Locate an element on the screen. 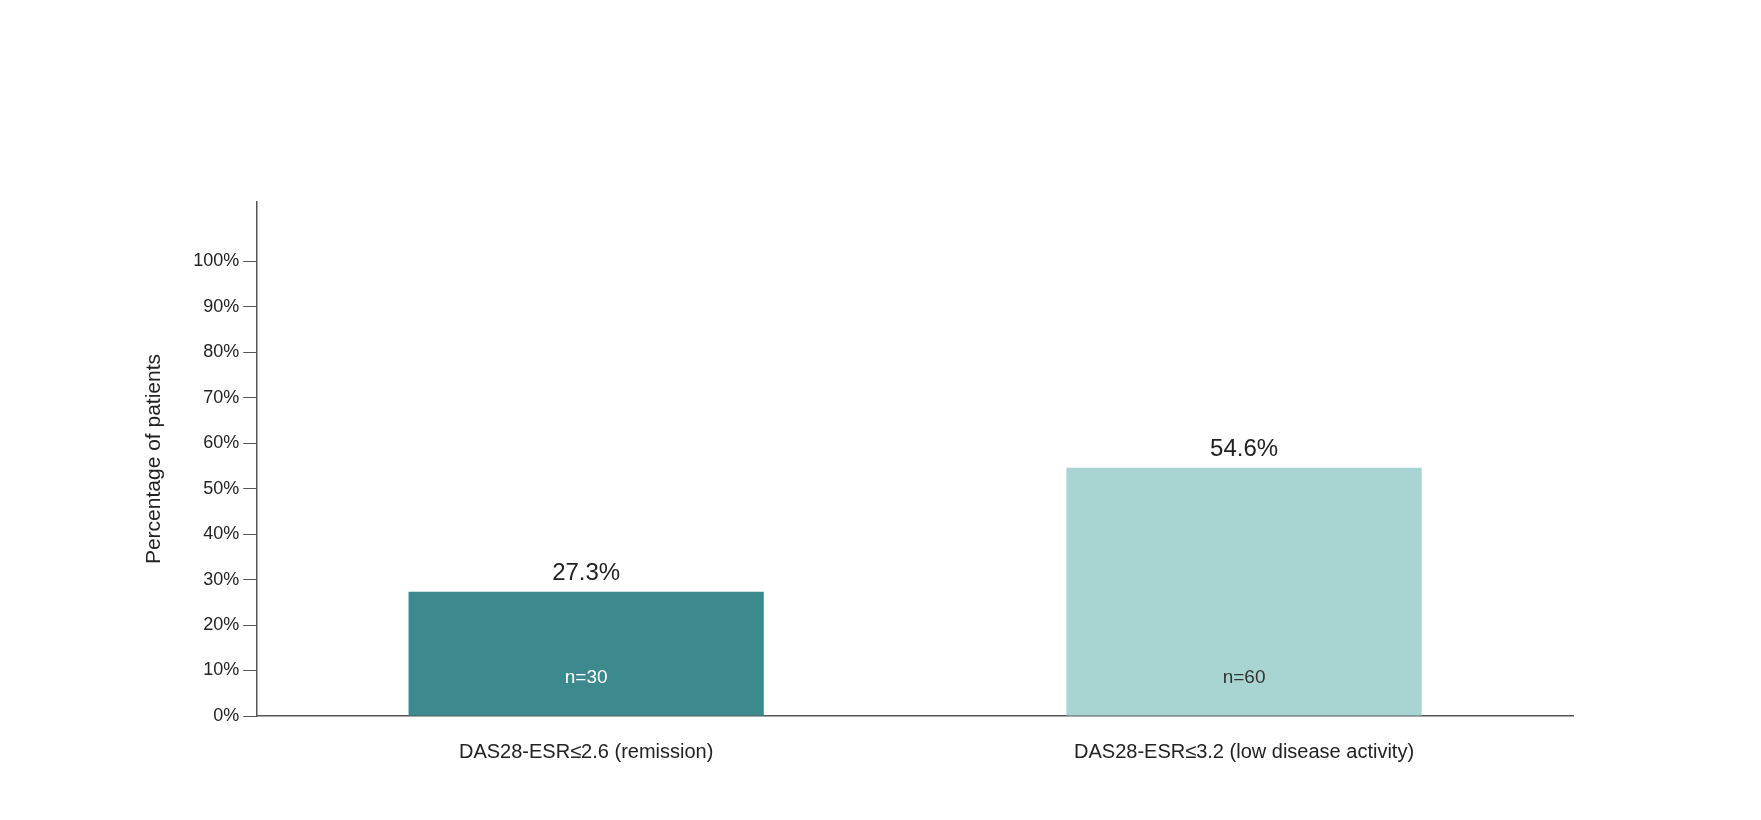  y-tick-label: 0% is located at coordinates (226, 714).